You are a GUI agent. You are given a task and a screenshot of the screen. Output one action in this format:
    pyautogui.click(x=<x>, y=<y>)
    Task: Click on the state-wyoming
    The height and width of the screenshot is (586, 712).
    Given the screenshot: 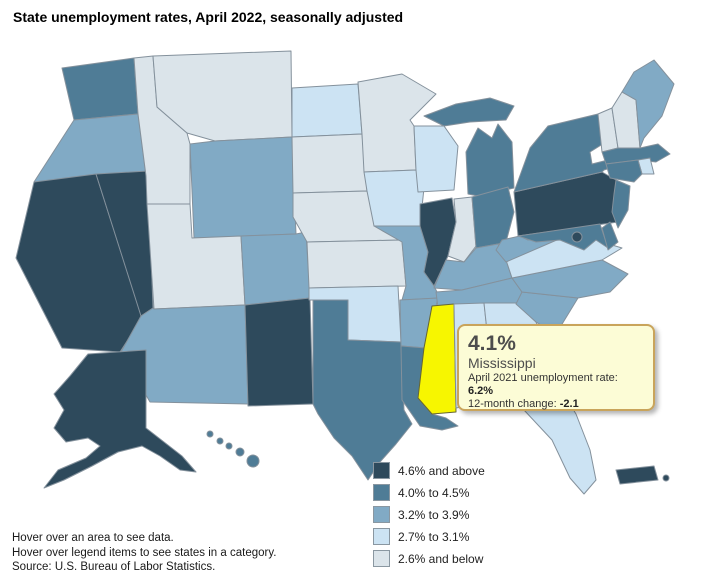 What is the action you would take?
    pyautogui.click(x=243, y=187)
    